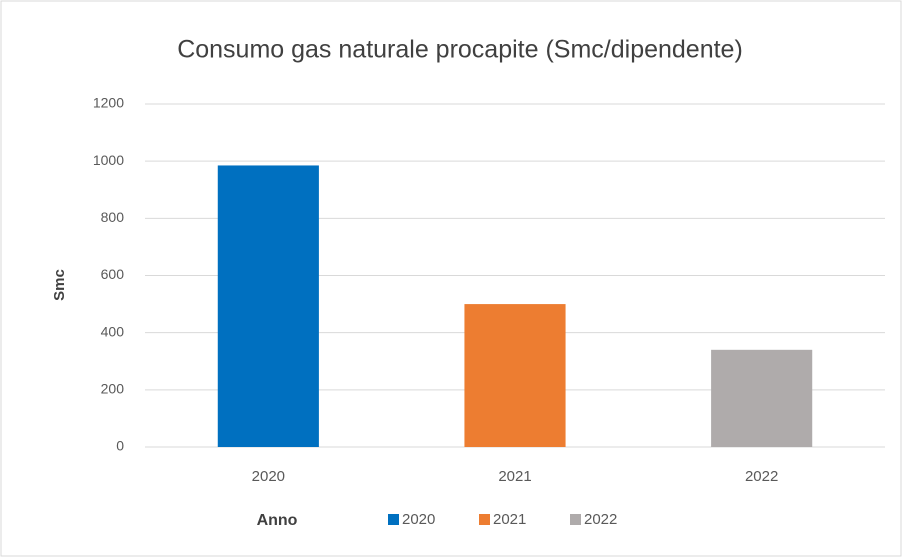 This screenshot has width=902, height=557. Describe the element at coordinates (113, 217) in the screenshot. I see `y-tick-label: 800` at that location.